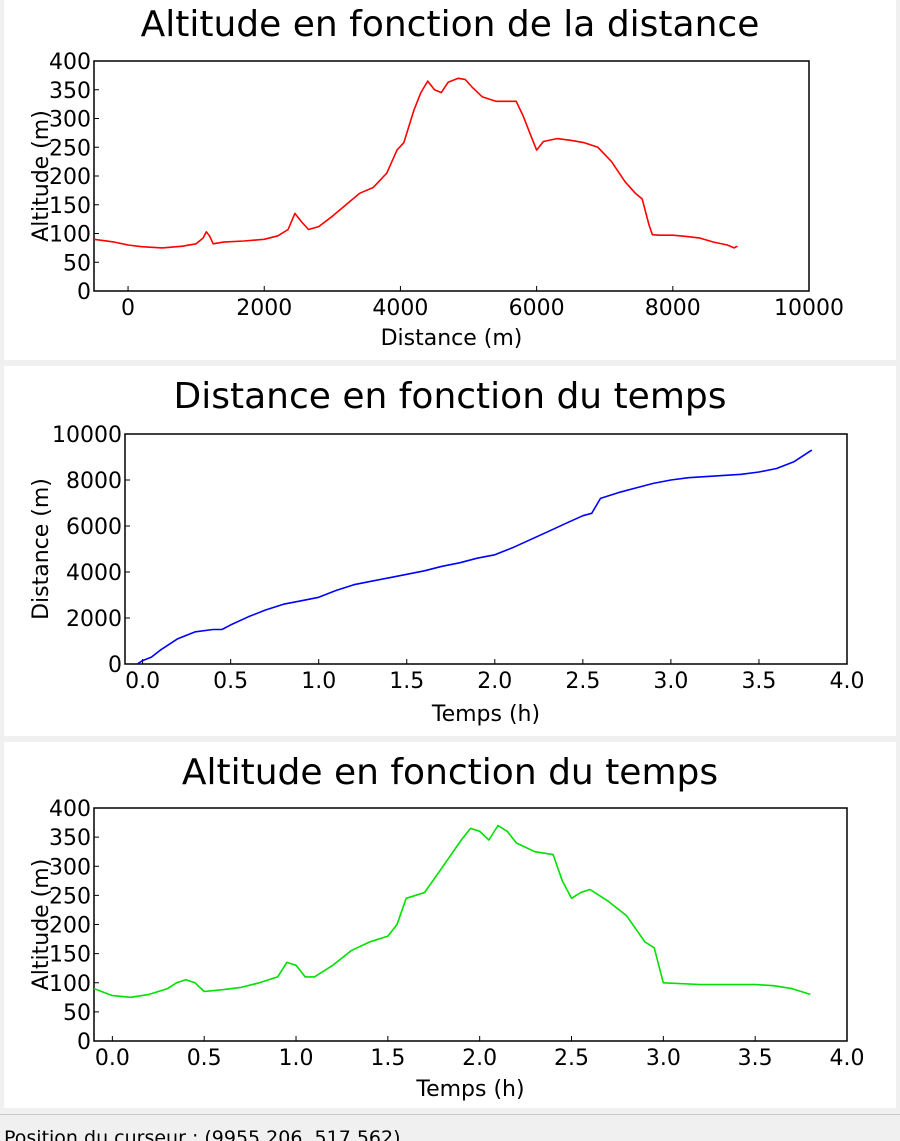 The height and width of the screenshot is (1141, 900). What do you see at coordinates (809, 308) in the screenshot?
I see `x-tick-label: 10000` at bounding box center [809, 308].